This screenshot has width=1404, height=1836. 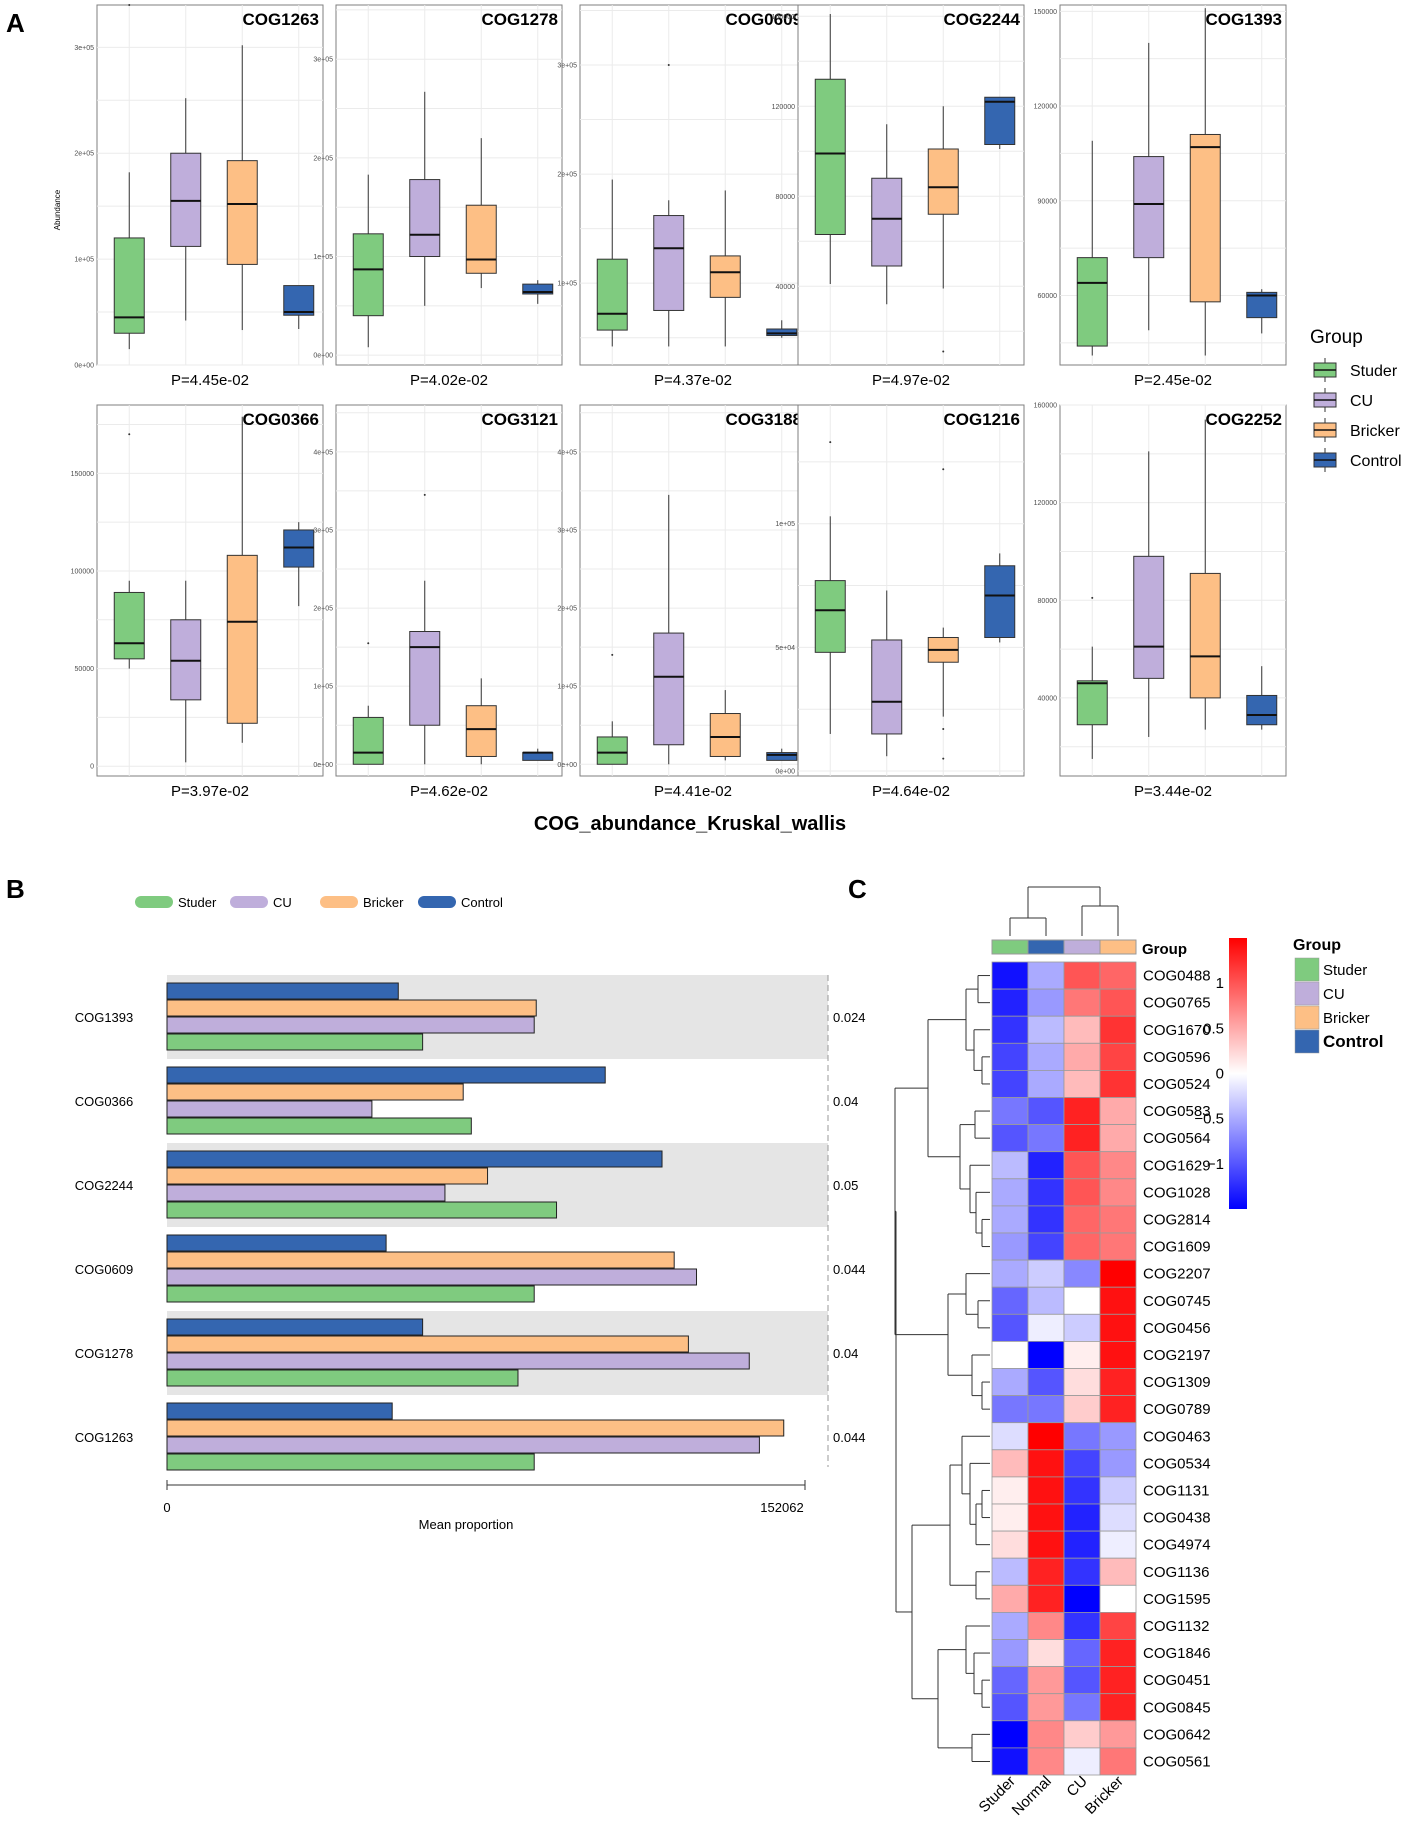 What do you see at coordinates (785, 772) in the screenshot?
I see `y-tick-label: 0e+00` at bounding box center [785, 772].